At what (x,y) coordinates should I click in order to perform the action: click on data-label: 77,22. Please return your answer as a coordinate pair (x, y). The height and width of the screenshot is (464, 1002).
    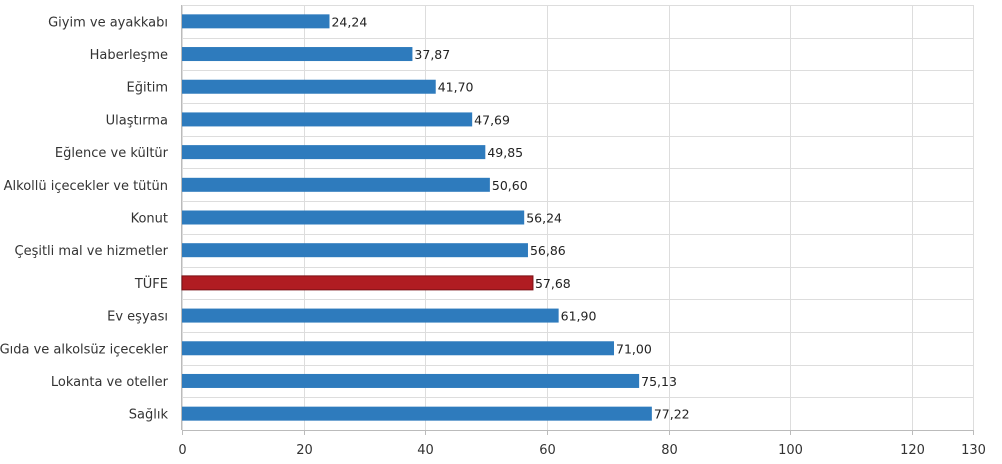
    Looking at the image, I should click on (672, 414).